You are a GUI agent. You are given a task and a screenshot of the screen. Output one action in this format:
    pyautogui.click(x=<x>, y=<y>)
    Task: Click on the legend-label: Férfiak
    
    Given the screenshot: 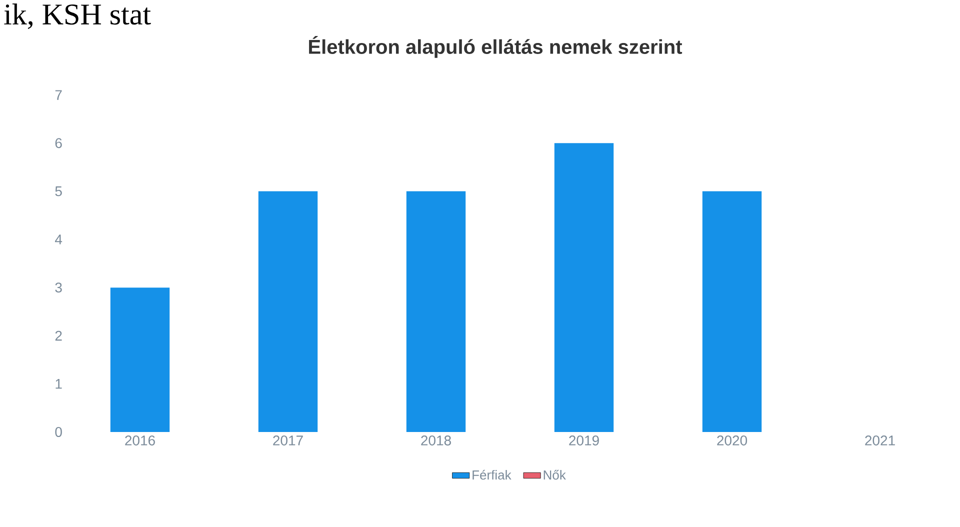 What is the action you would take?
    pyautogui.click(x=492, y=475)
    